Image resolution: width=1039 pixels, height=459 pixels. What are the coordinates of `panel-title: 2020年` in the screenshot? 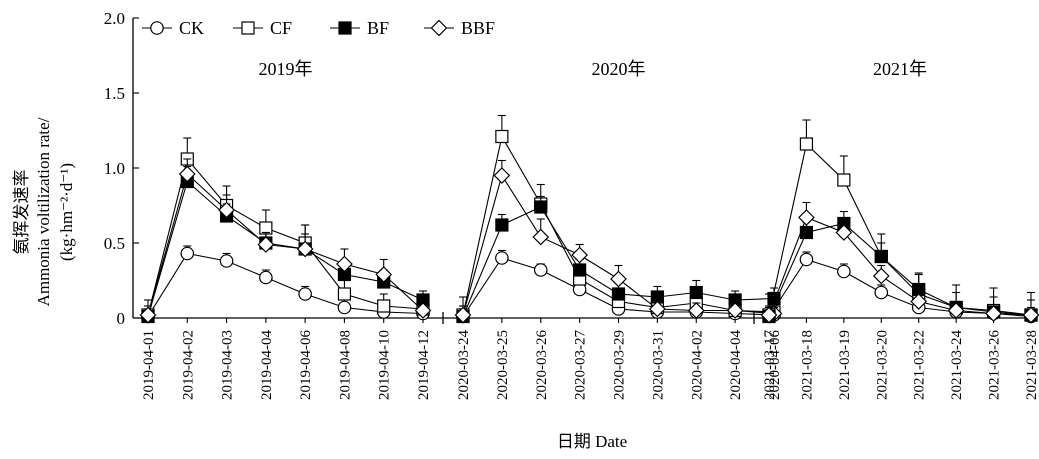 It's located at (619, 69).